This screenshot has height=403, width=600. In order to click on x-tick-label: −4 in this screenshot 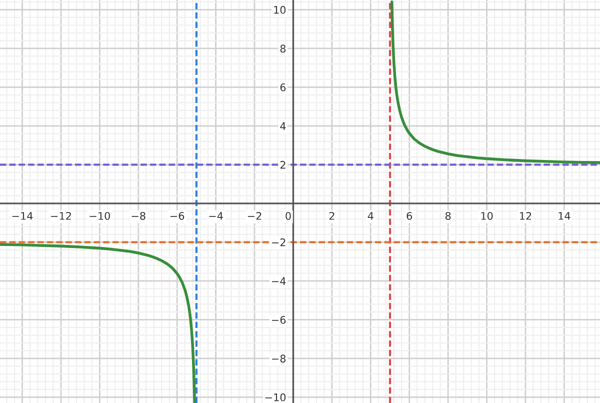, I will do `click(216, 216)`.